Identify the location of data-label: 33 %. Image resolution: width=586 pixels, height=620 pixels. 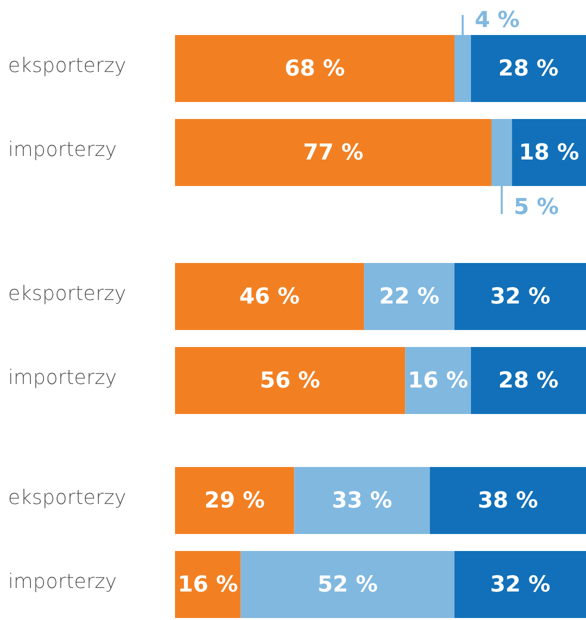
(362, 501).